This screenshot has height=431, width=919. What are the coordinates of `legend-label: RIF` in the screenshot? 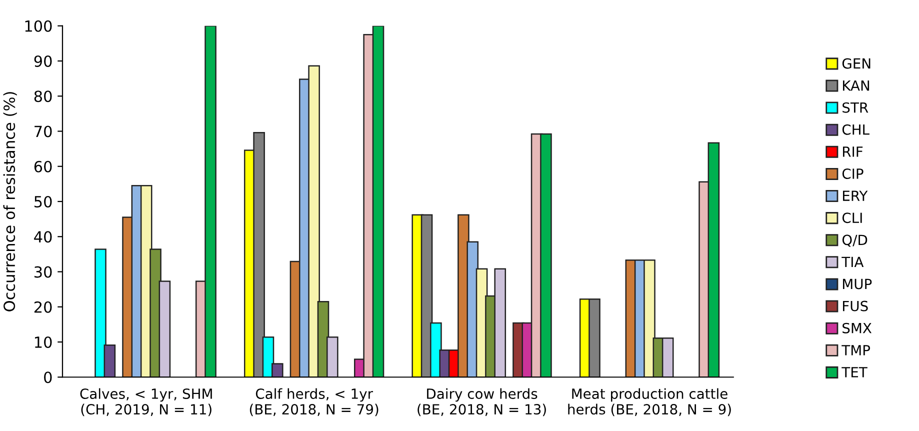 It's located at (853, 151).